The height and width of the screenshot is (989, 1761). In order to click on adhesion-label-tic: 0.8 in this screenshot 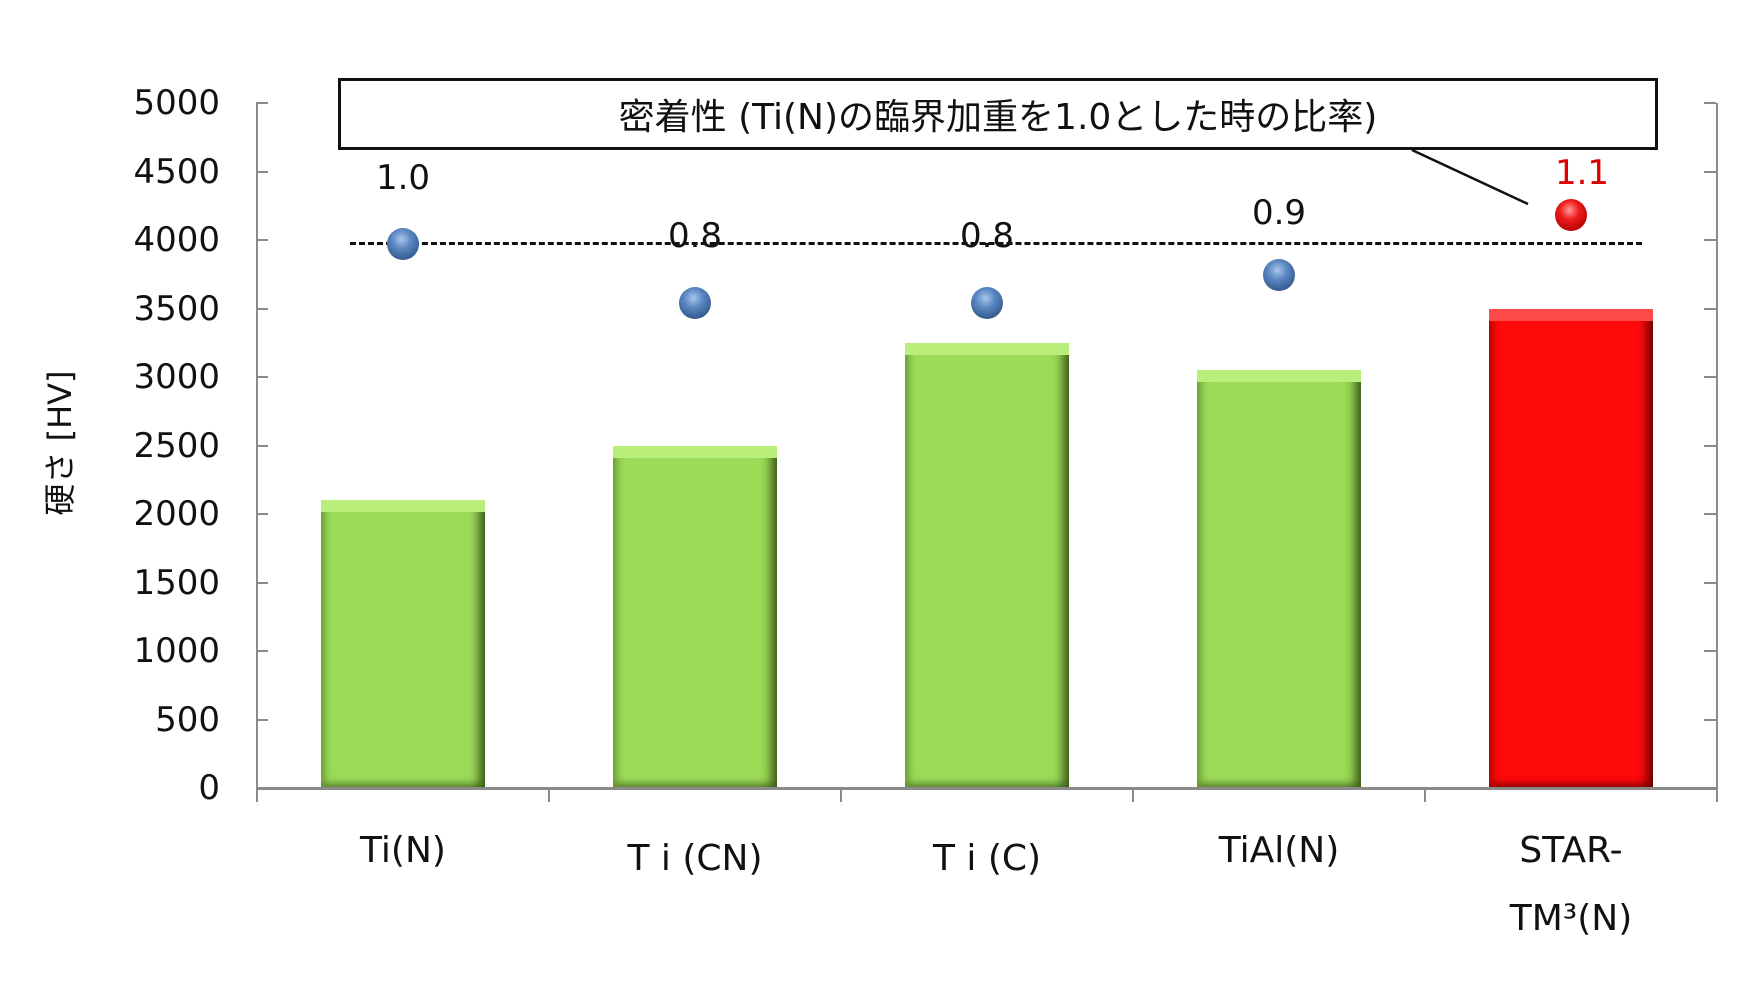, I will do `click(987, 236)`.